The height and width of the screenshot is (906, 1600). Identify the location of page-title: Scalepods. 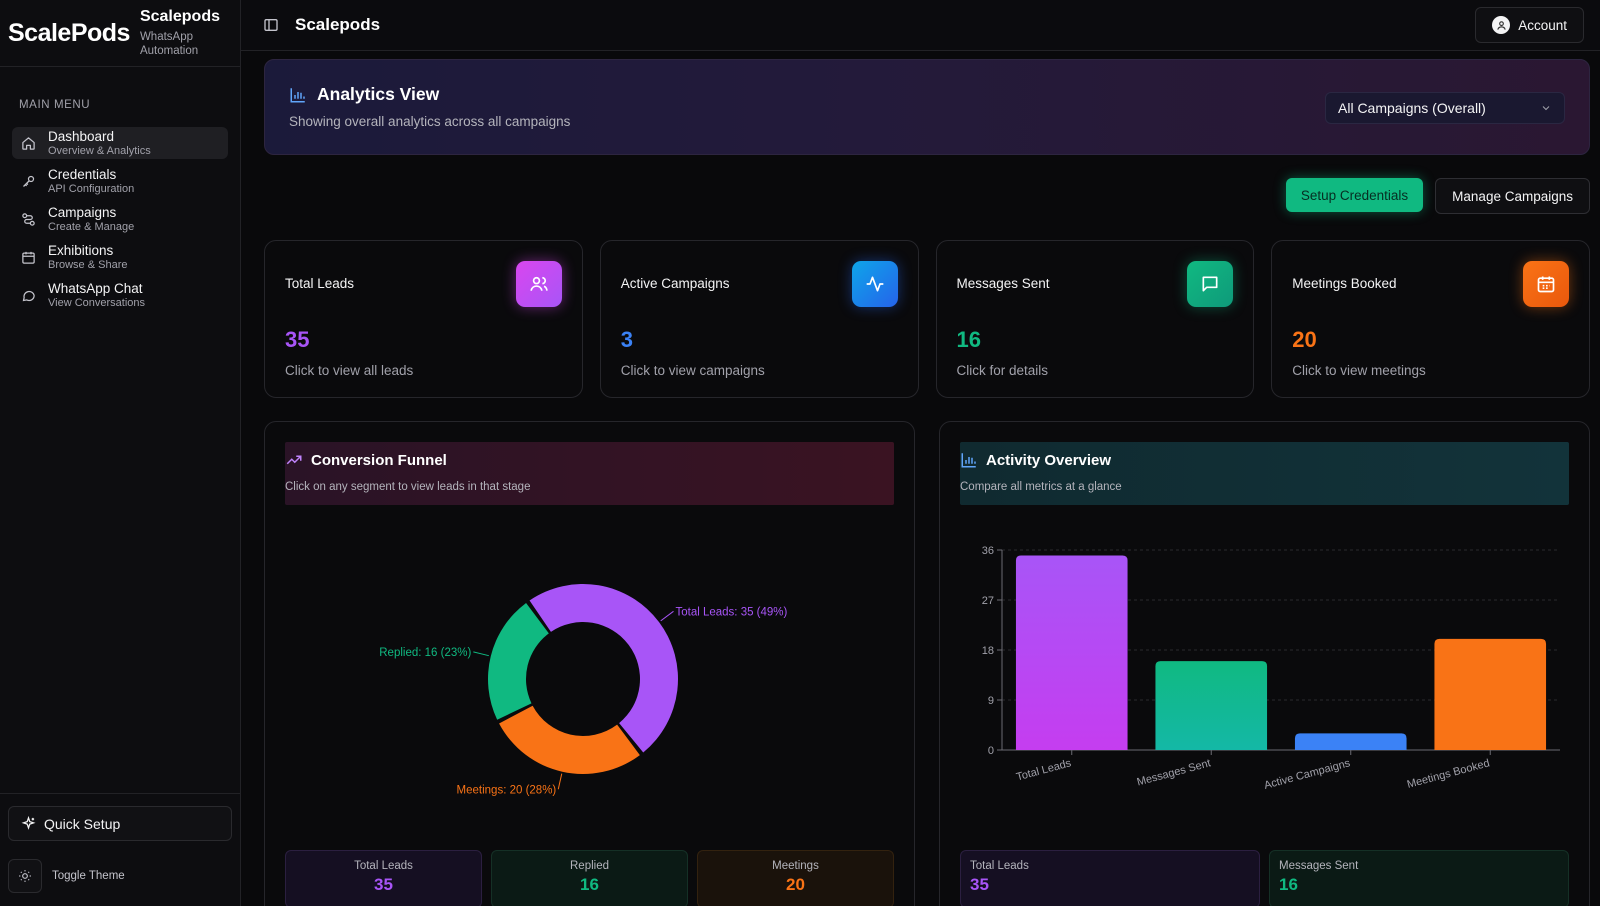
(338, 24).